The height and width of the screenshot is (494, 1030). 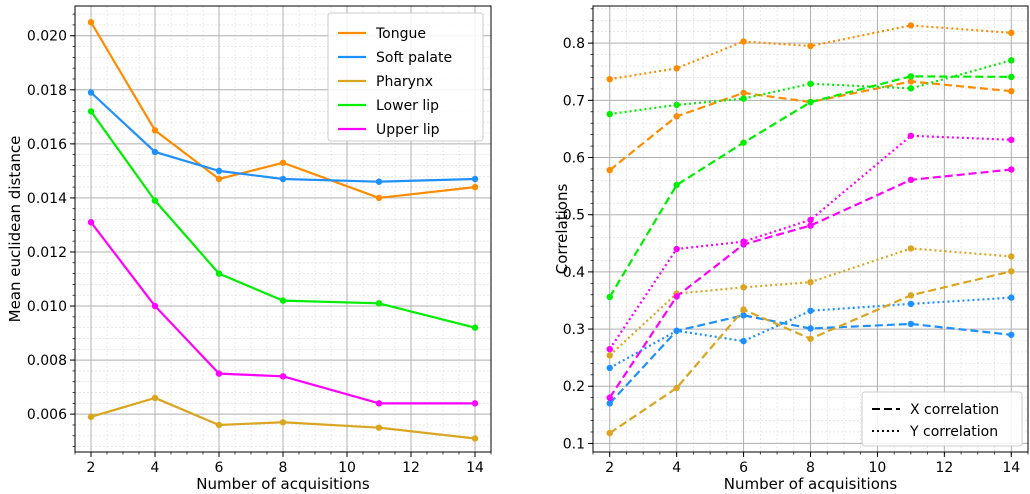 What do you see at coordinates (810, 52) in the screenshot?
I see `series-line-tongue-y` at bounding box center [810, 52].